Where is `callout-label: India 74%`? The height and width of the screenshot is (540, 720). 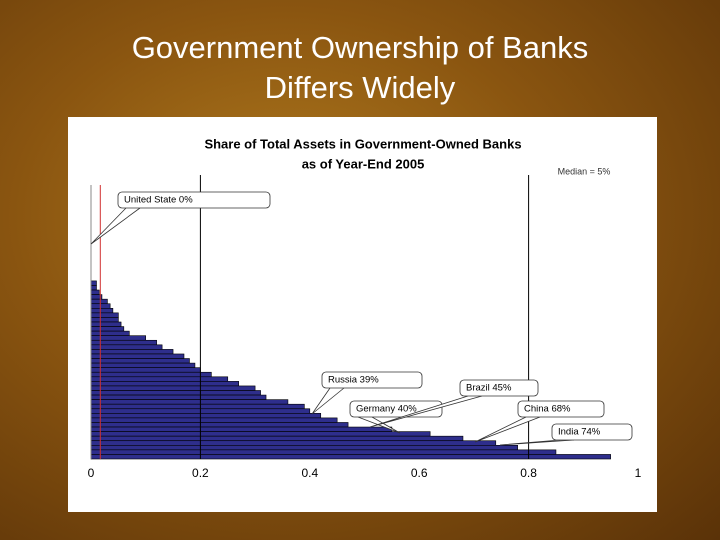 callout-label: India 74% is located at coordinates (579, 432).